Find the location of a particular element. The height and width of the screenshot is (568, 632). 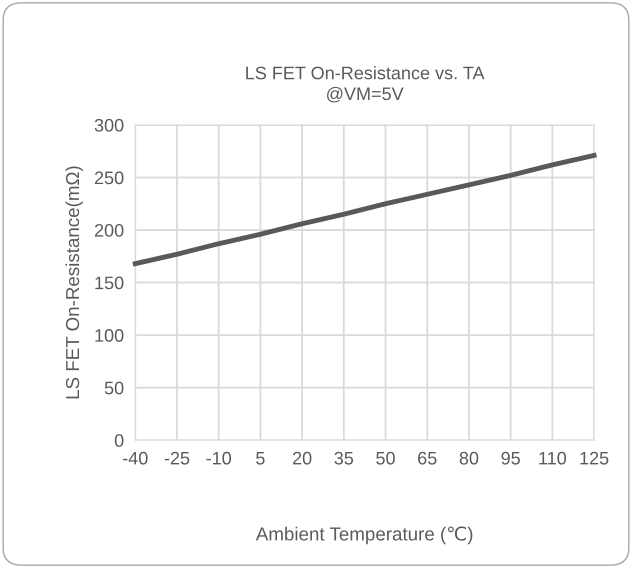

y-axis-title: LS FET On-Resistance(mΩ) is located at coordinates (74, 282).